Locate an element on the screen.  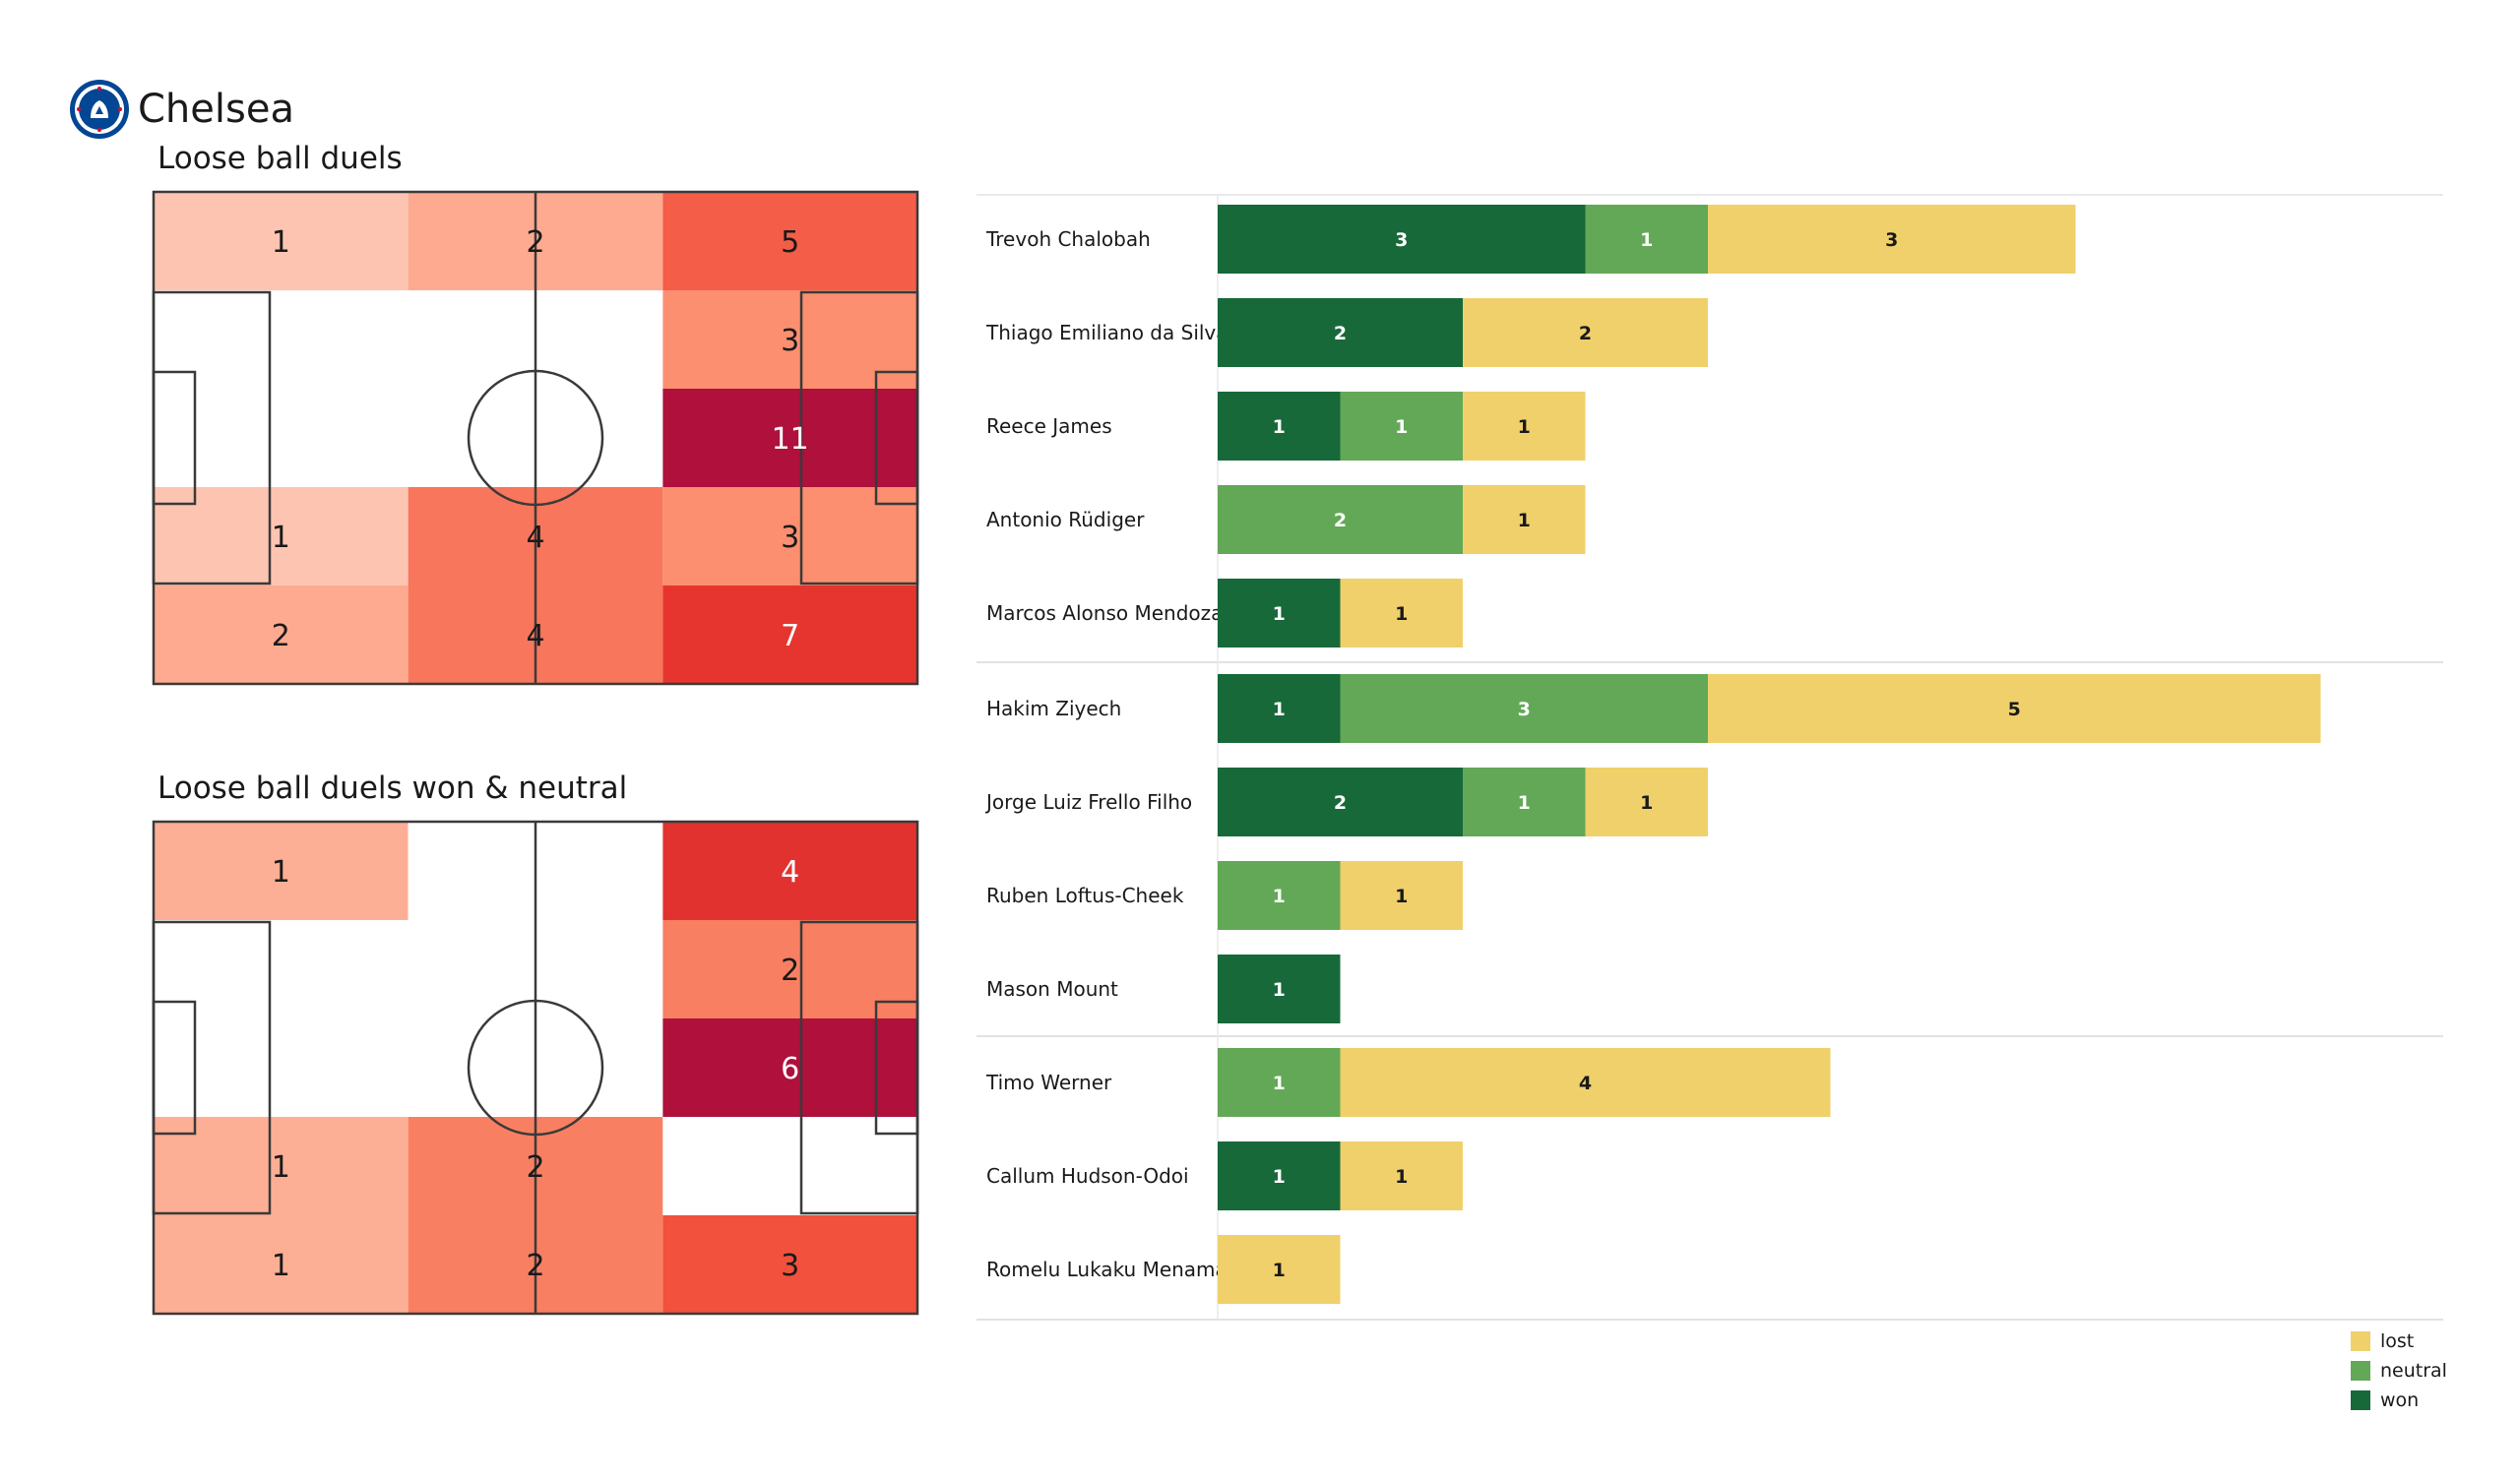
player-row: Callum Hudson-Odoi 1 1 is located at coordinates (1224, 1175).